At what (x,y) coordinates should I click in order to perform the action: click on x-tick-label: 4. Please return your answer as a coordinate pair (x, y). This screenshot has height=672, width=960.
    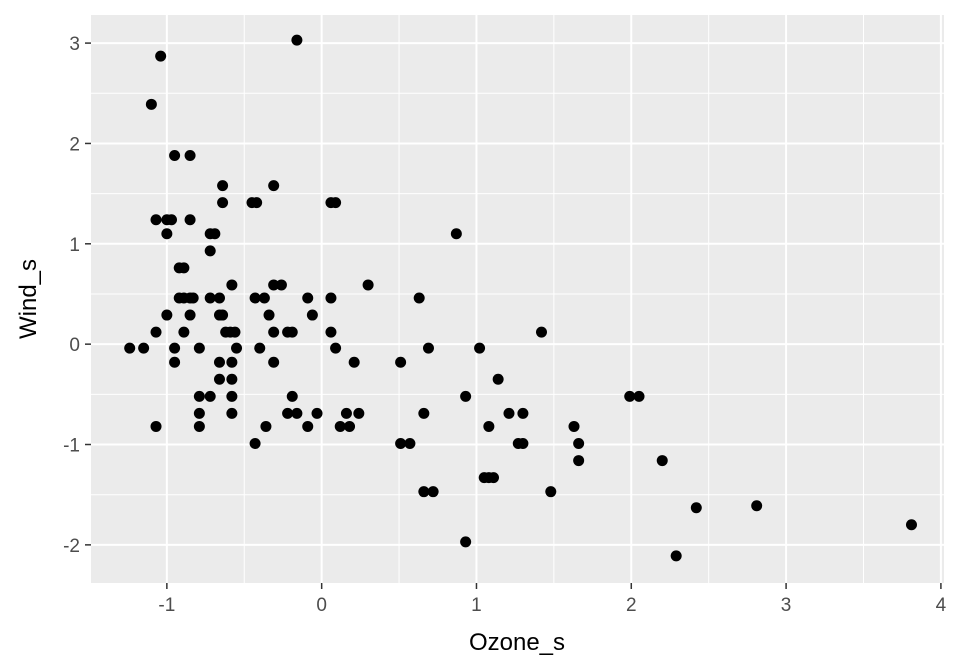
    Looking at the image, I should click on (941, 605).